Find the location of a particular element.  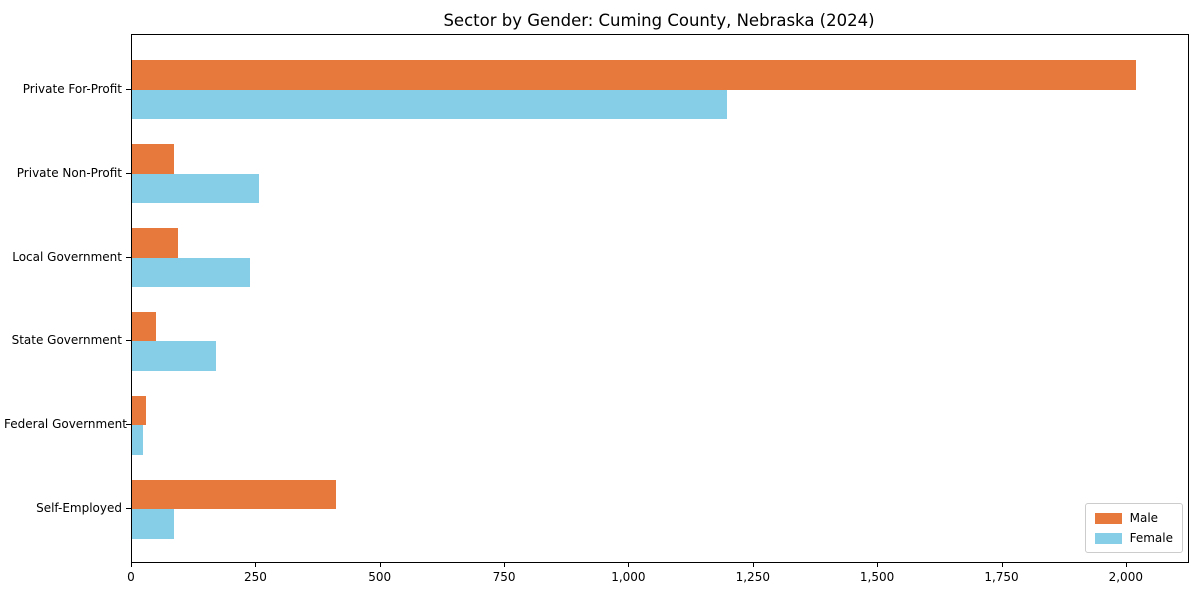

legend-item-female: Female is located at coordinates (1133, 538).